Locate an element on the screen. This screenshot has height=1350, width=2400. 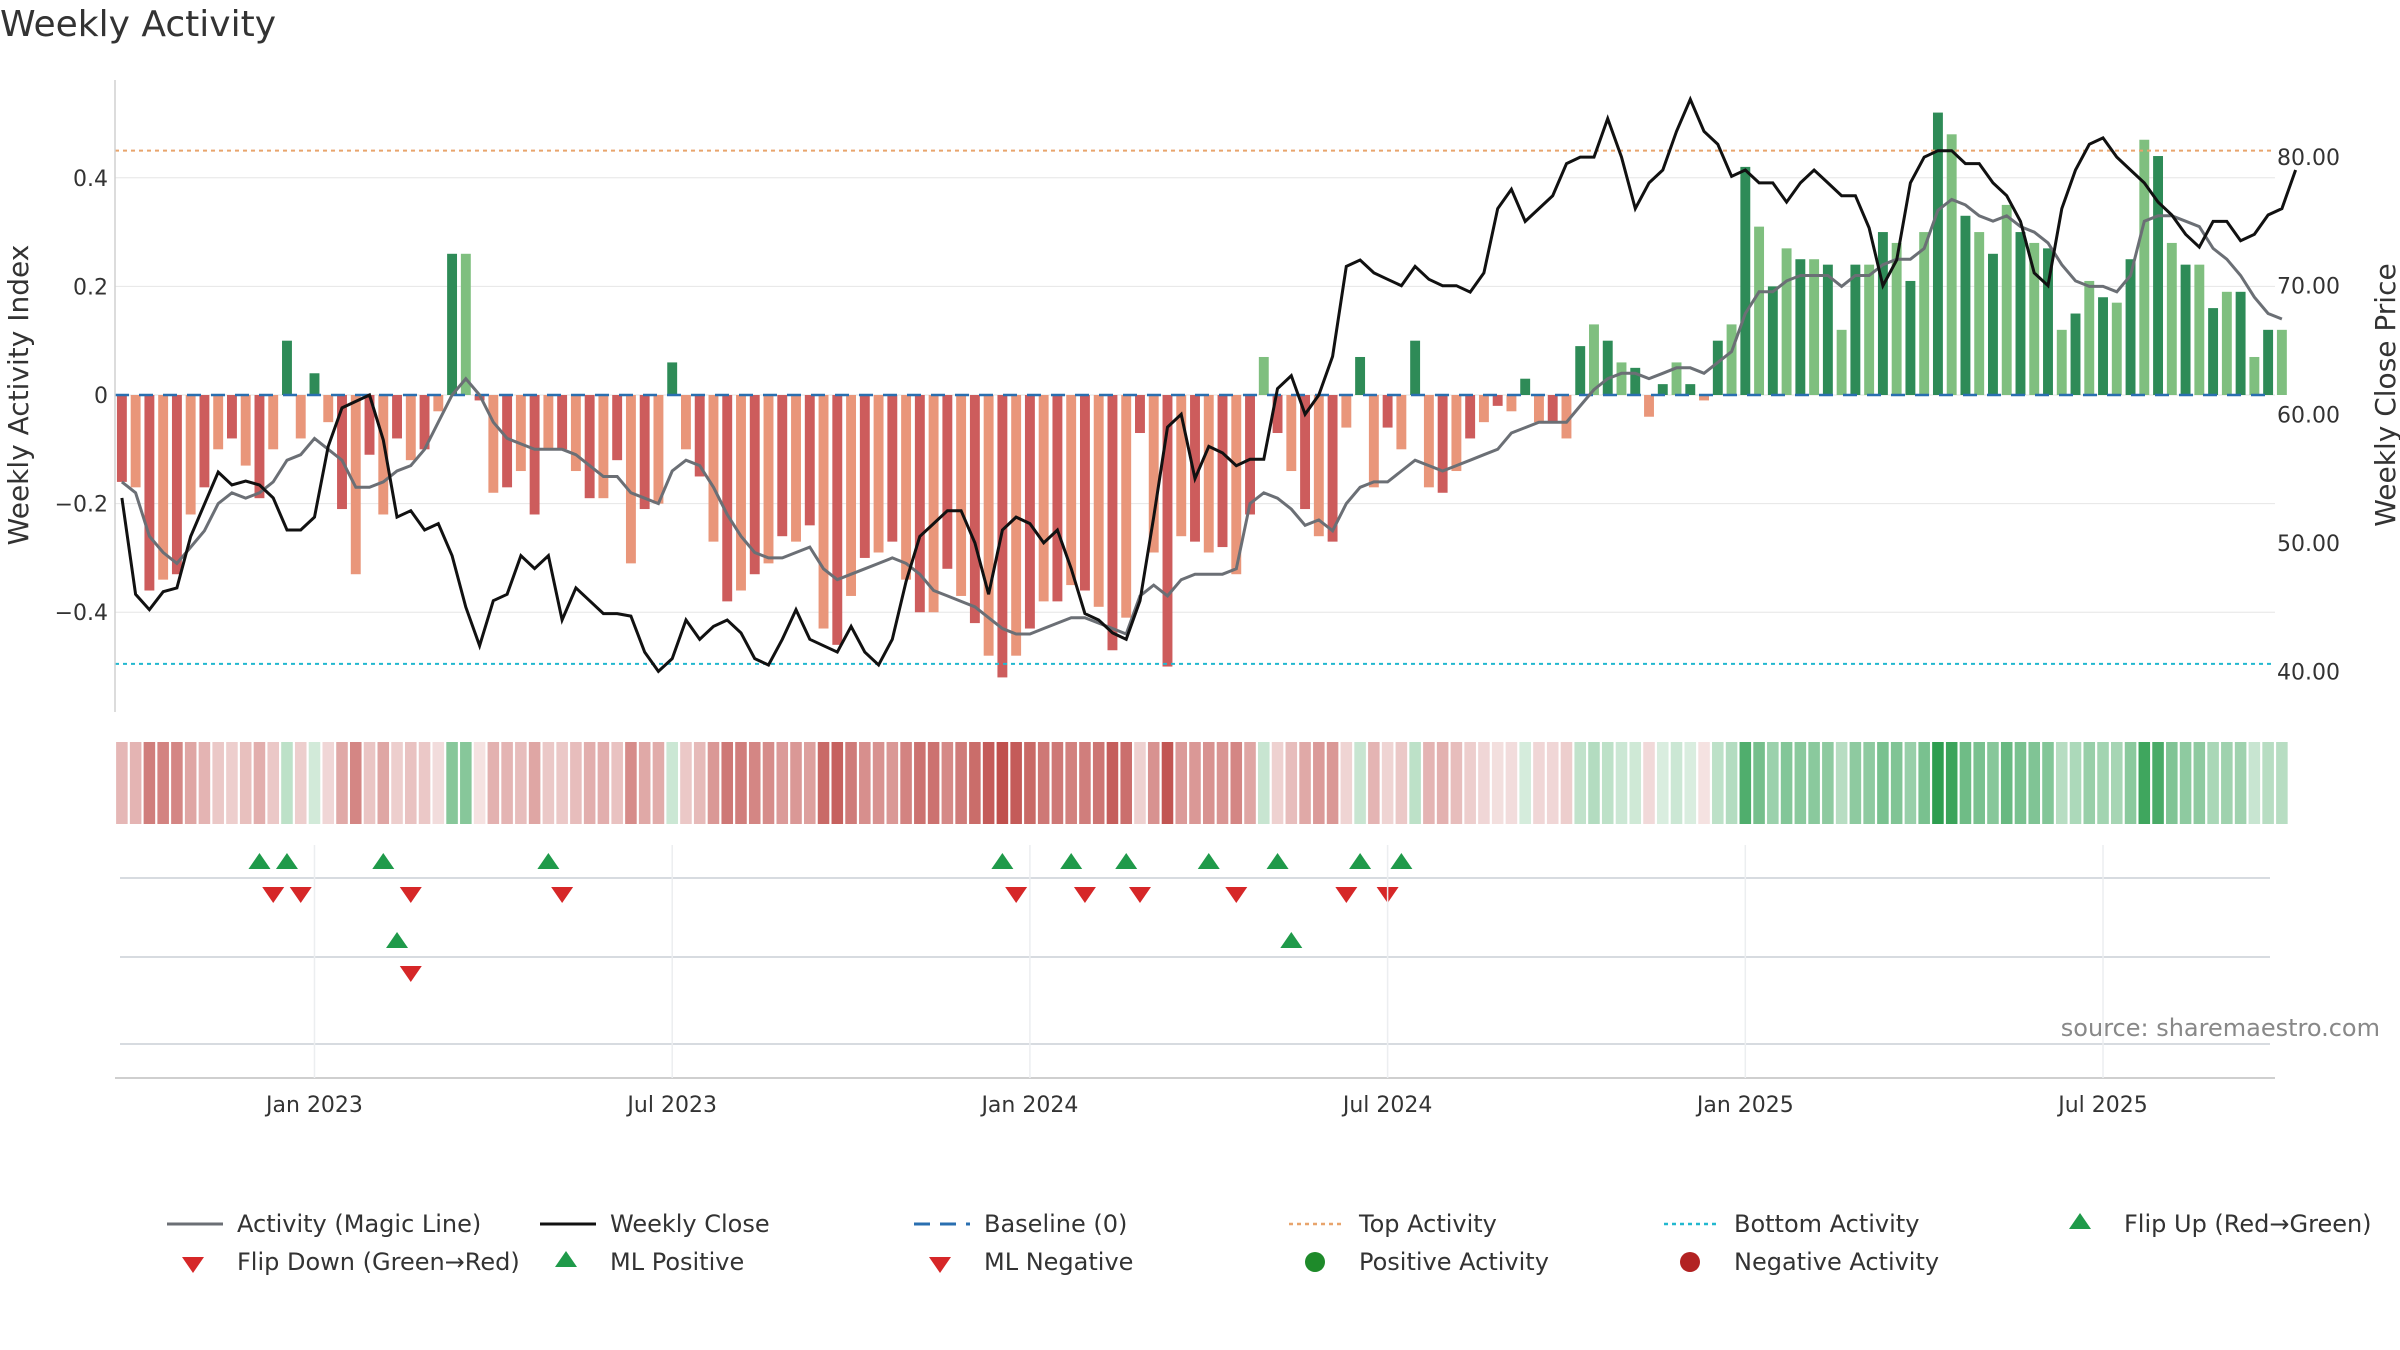
legend-item: ML Positive is located at coordinates (649, 1262).